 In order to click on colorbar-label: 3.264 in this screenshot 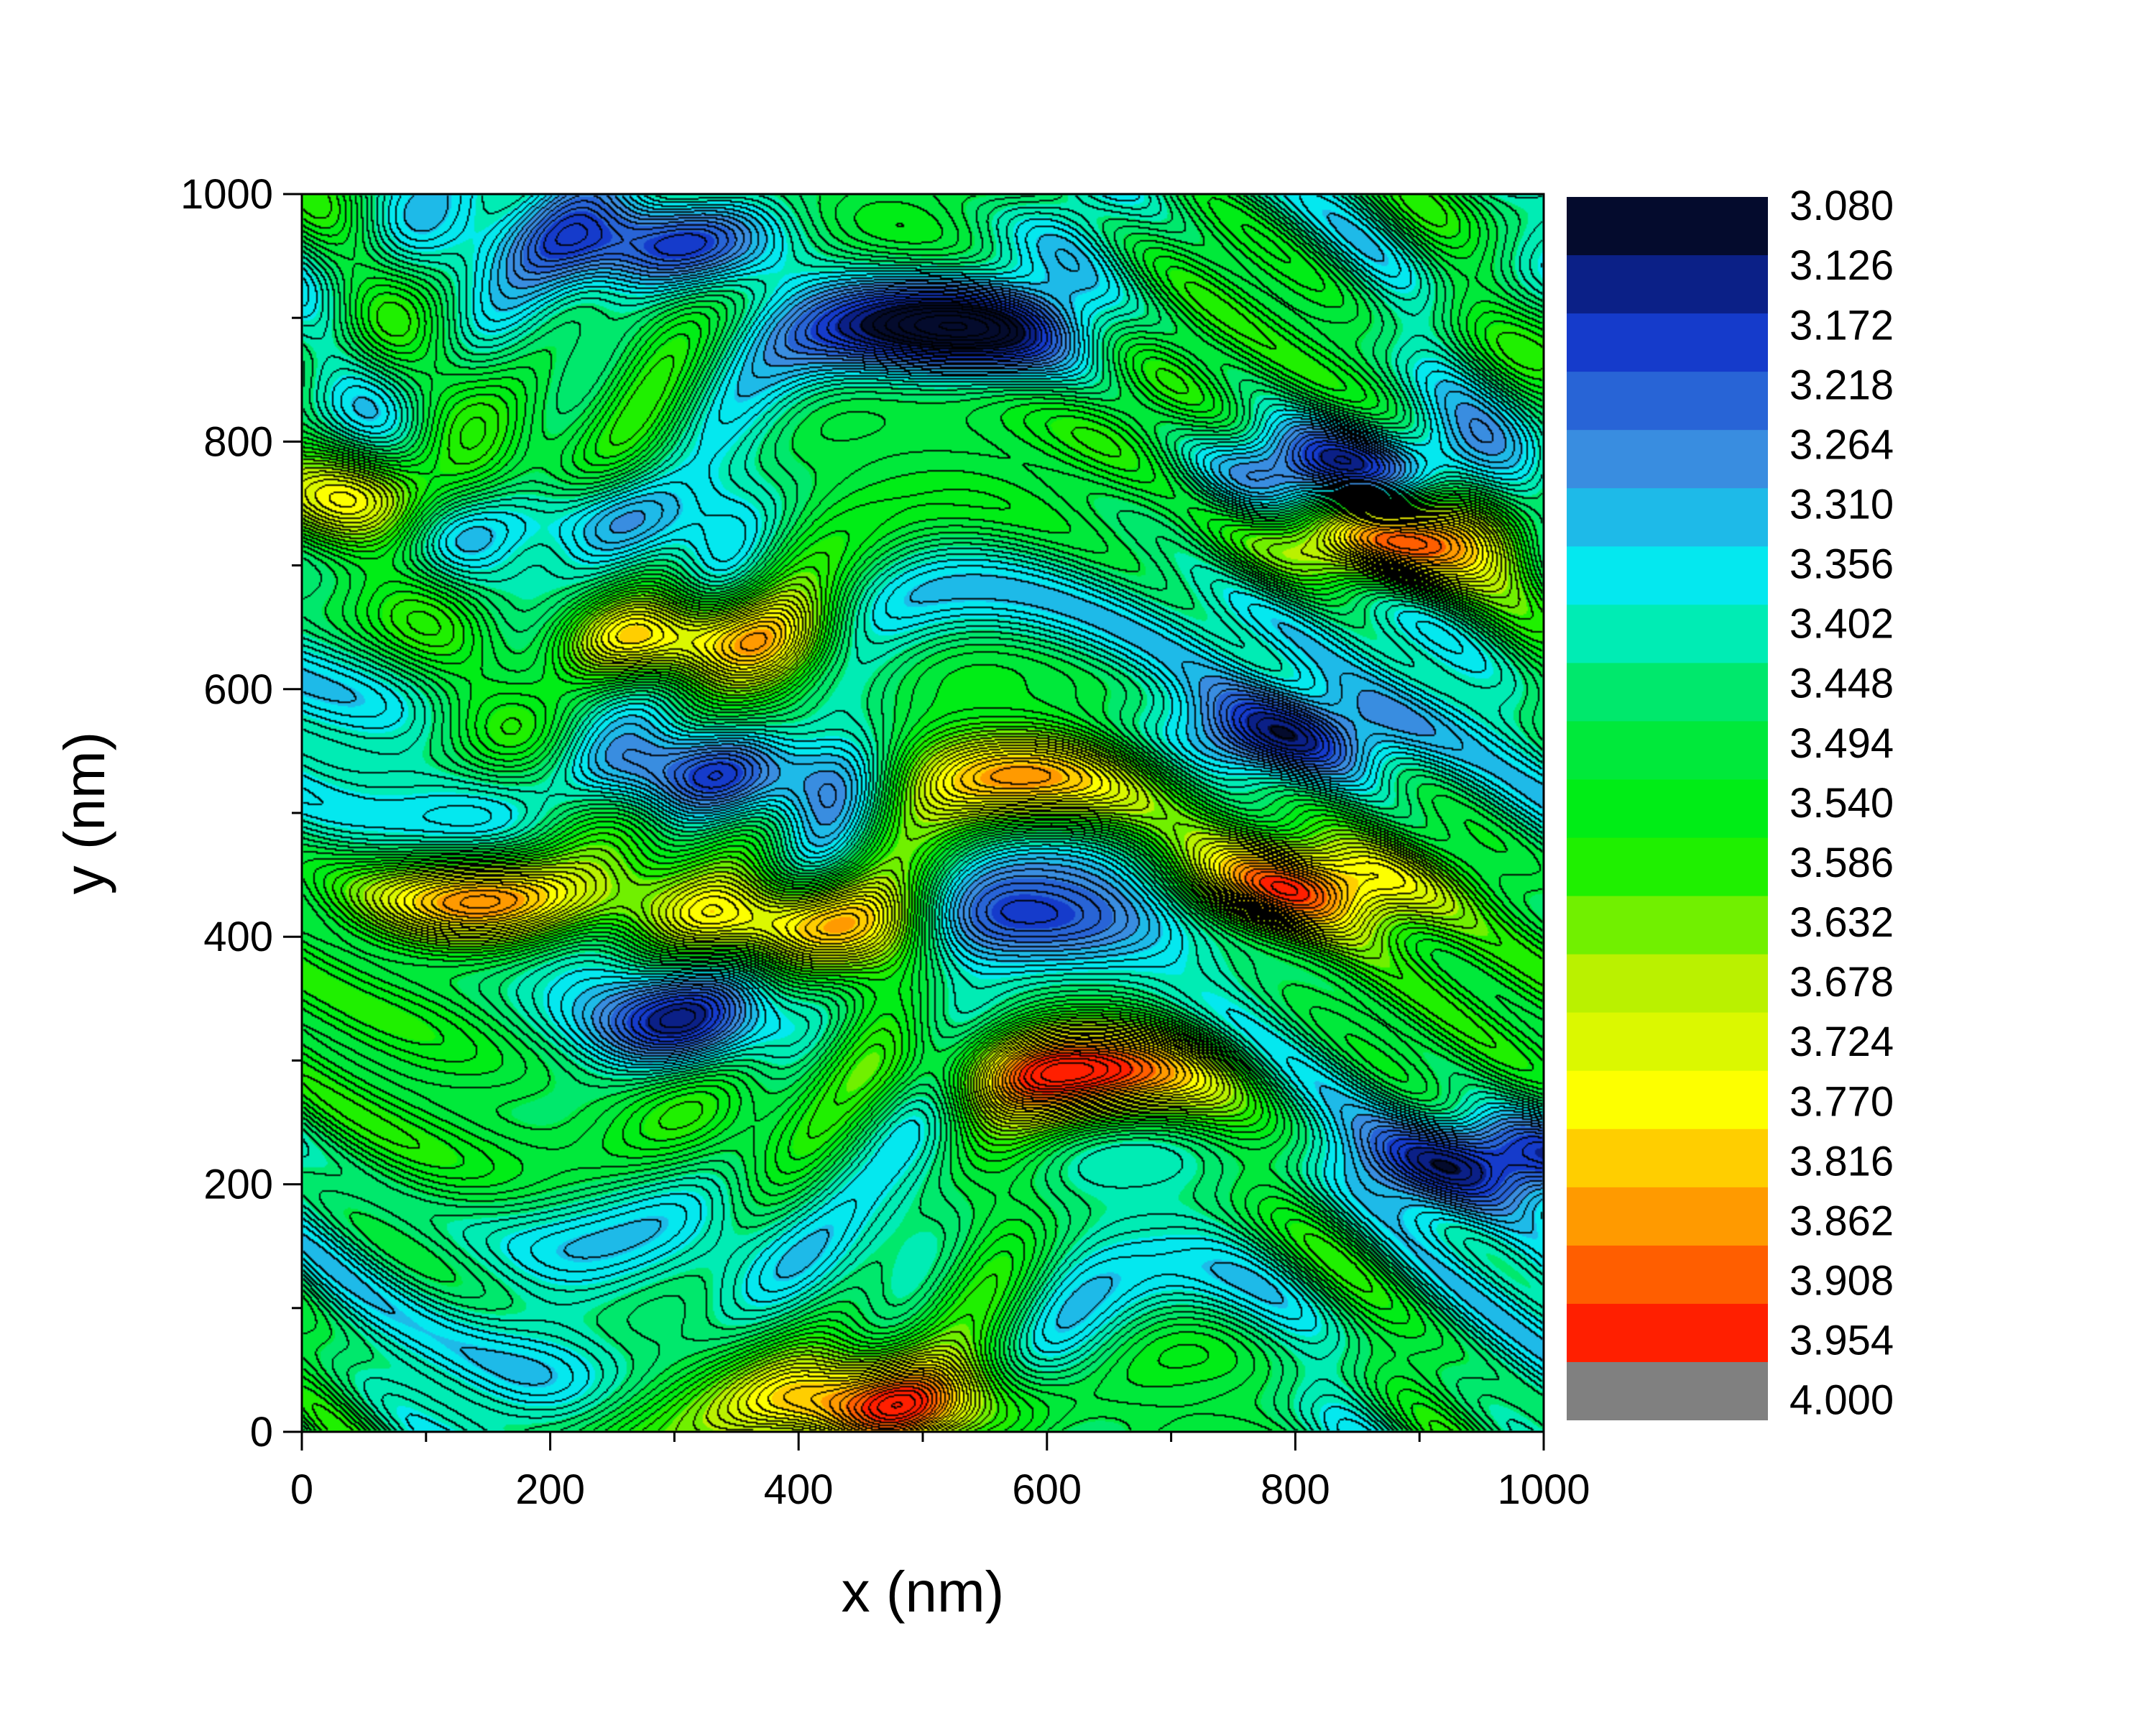, I will do `click(1841, 444)`.